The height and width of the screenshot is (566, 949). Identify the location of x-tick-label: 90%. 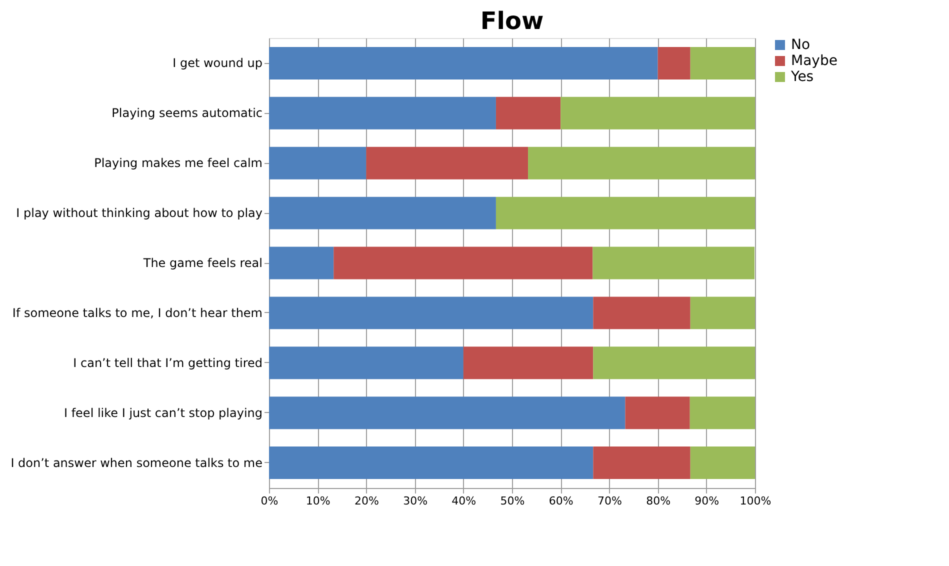
(707, 501).